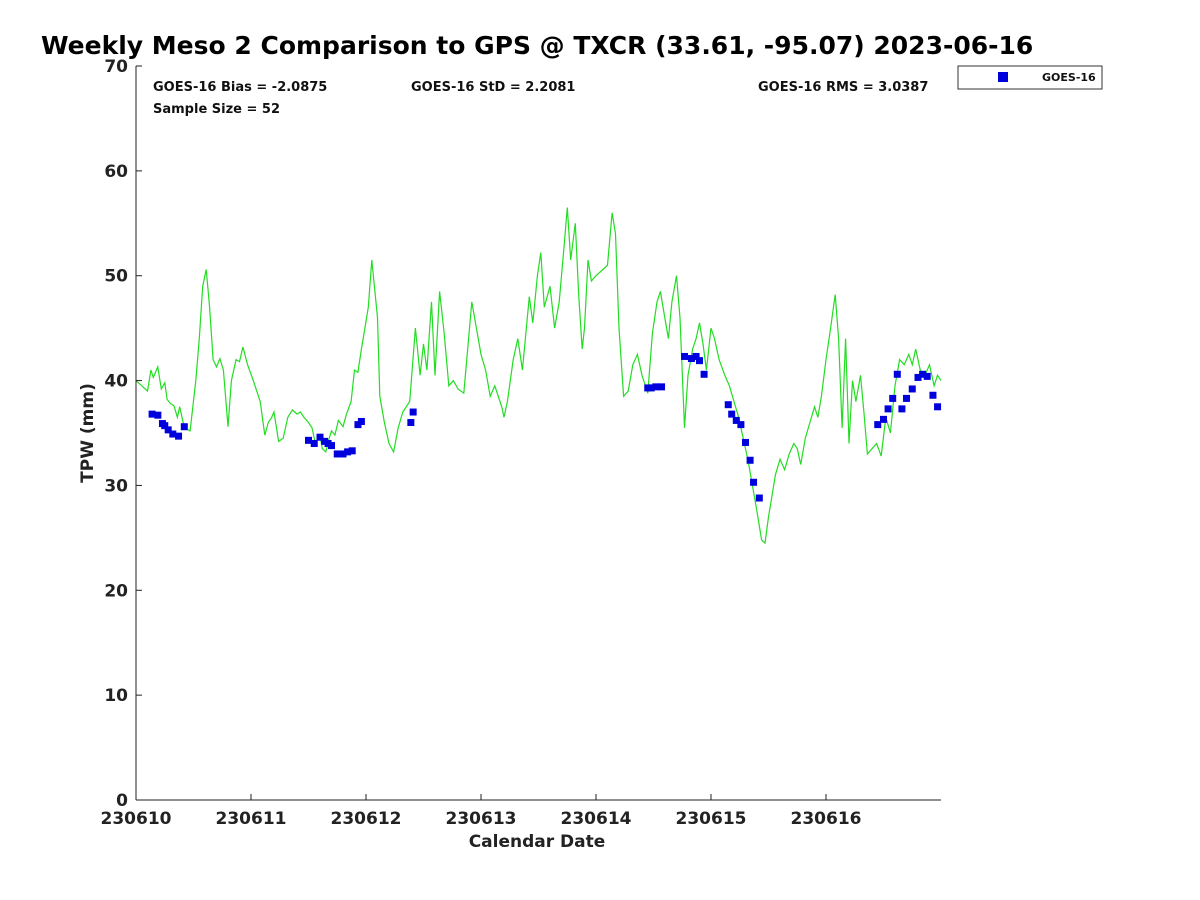  I want to click on y-tick-label: 70, so click(116, 67).